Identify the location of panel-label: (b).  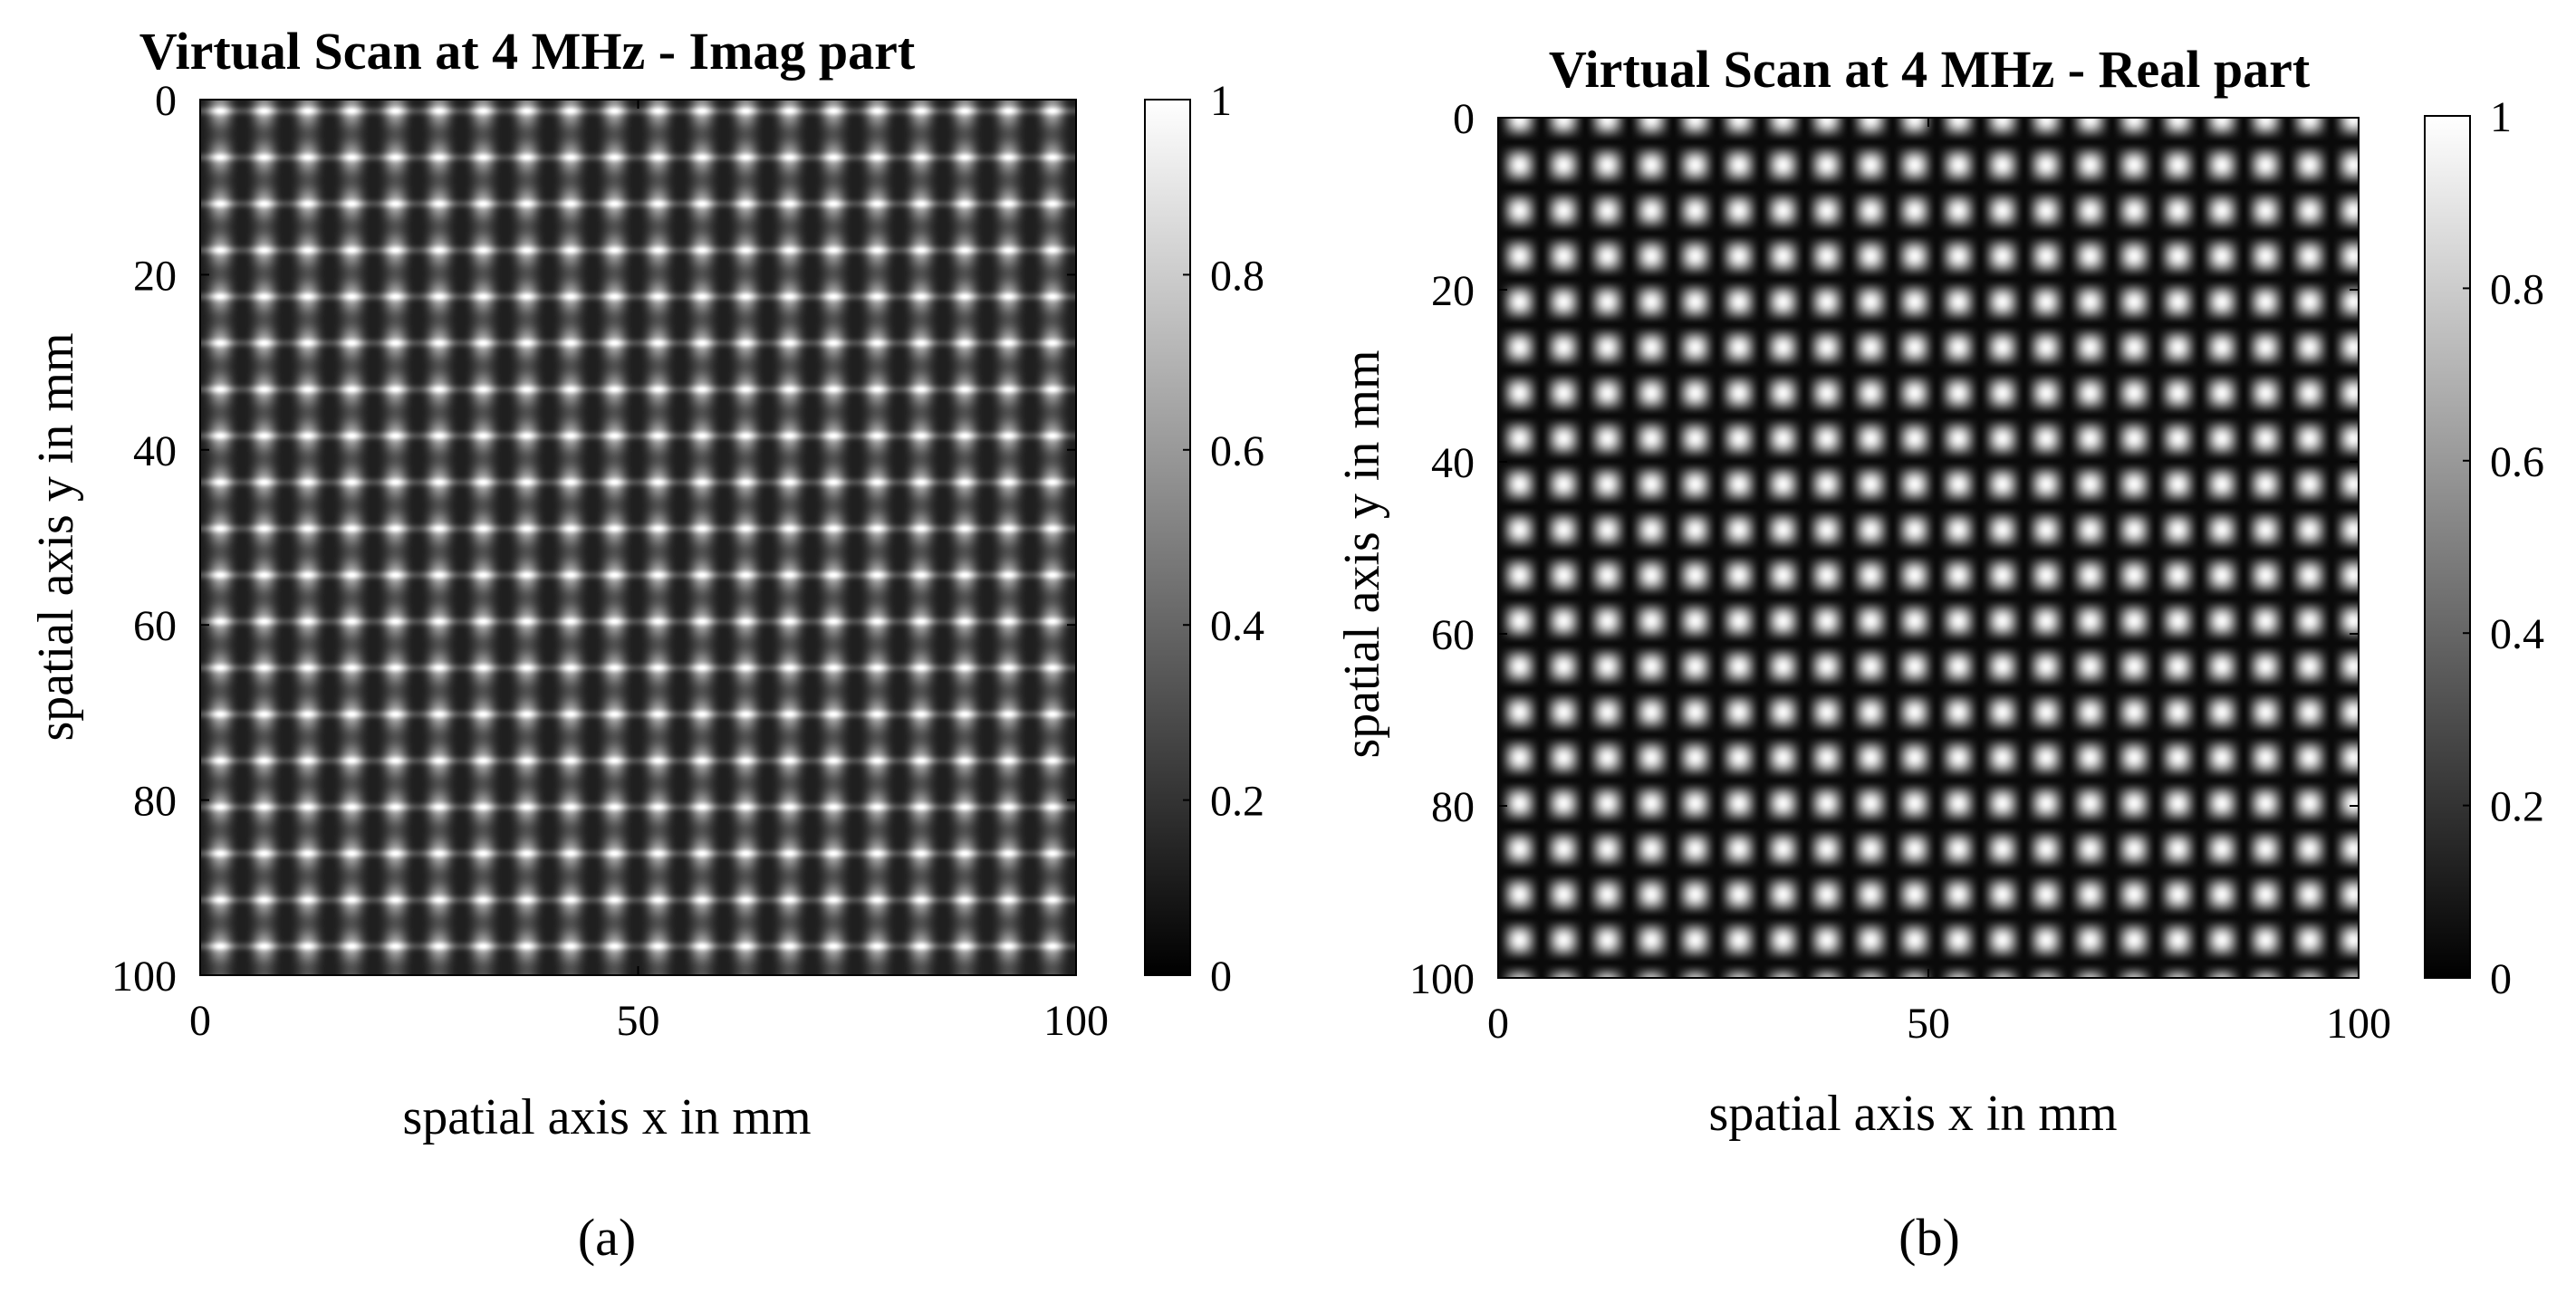
(1929, 1237).